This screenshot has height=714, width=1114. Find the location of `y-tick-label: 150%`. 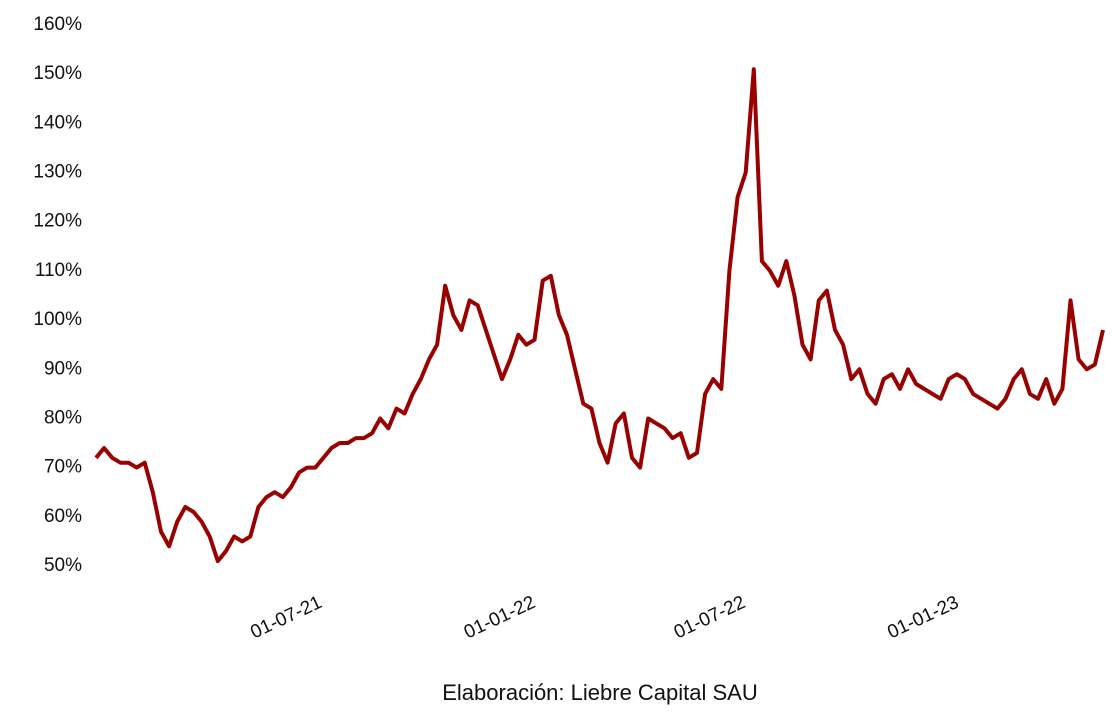

y-tick-label: 150% is located at coordinates (57, 73).